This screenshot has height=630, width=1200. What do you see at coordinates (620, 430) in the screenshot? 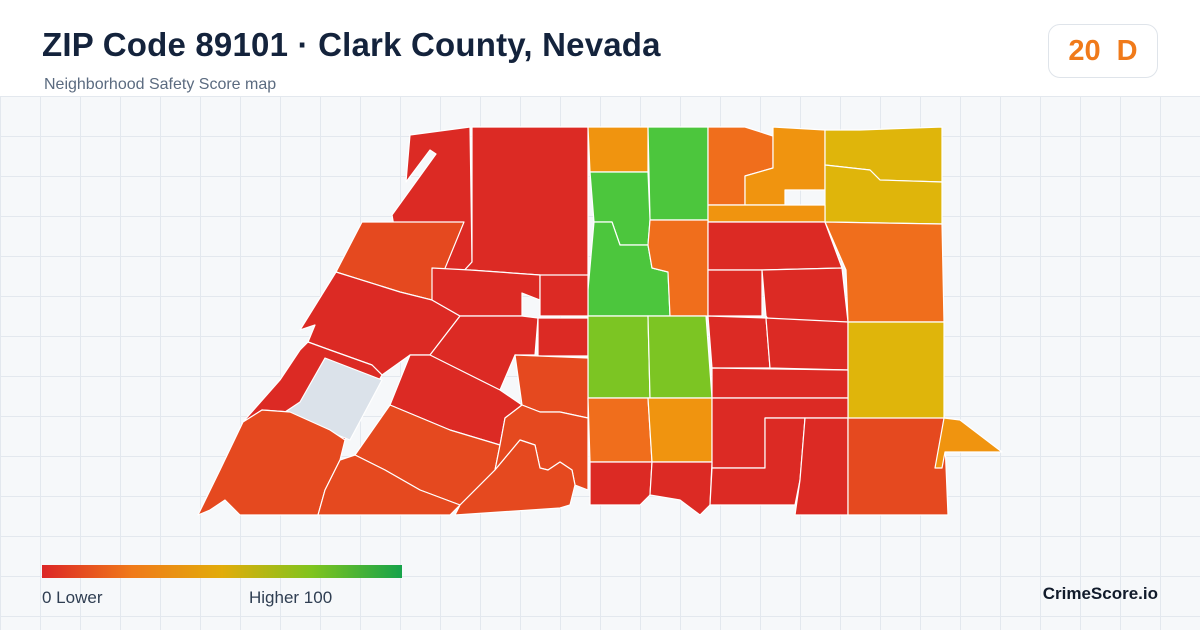
I see `tract-c-orange-b` at bounding box center [620, 430].